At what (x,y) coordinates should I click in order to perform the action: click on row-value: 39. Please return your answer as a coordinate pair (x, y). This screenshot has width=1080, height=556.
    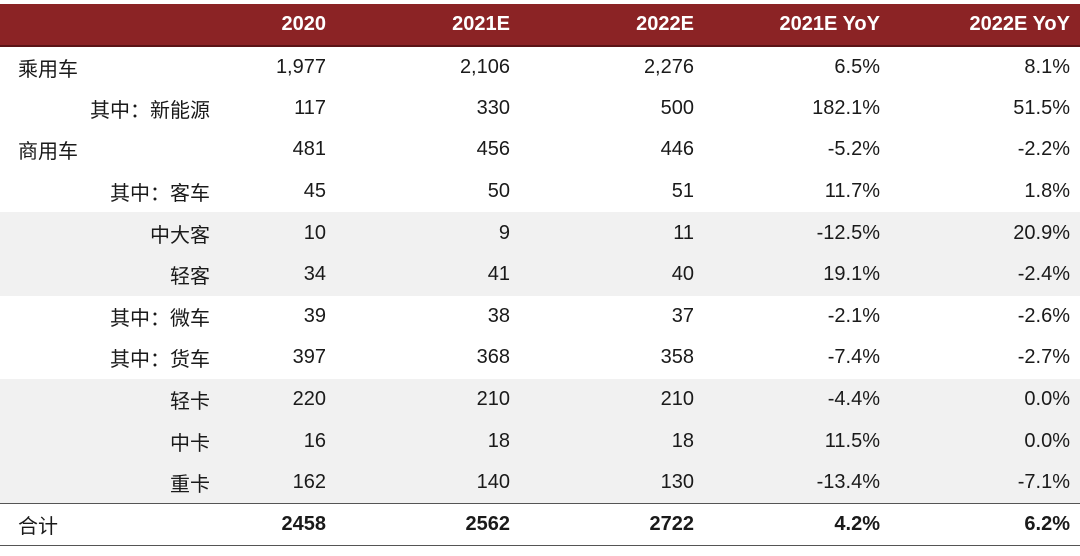
    Looking at the image, I should click on (314, 315).